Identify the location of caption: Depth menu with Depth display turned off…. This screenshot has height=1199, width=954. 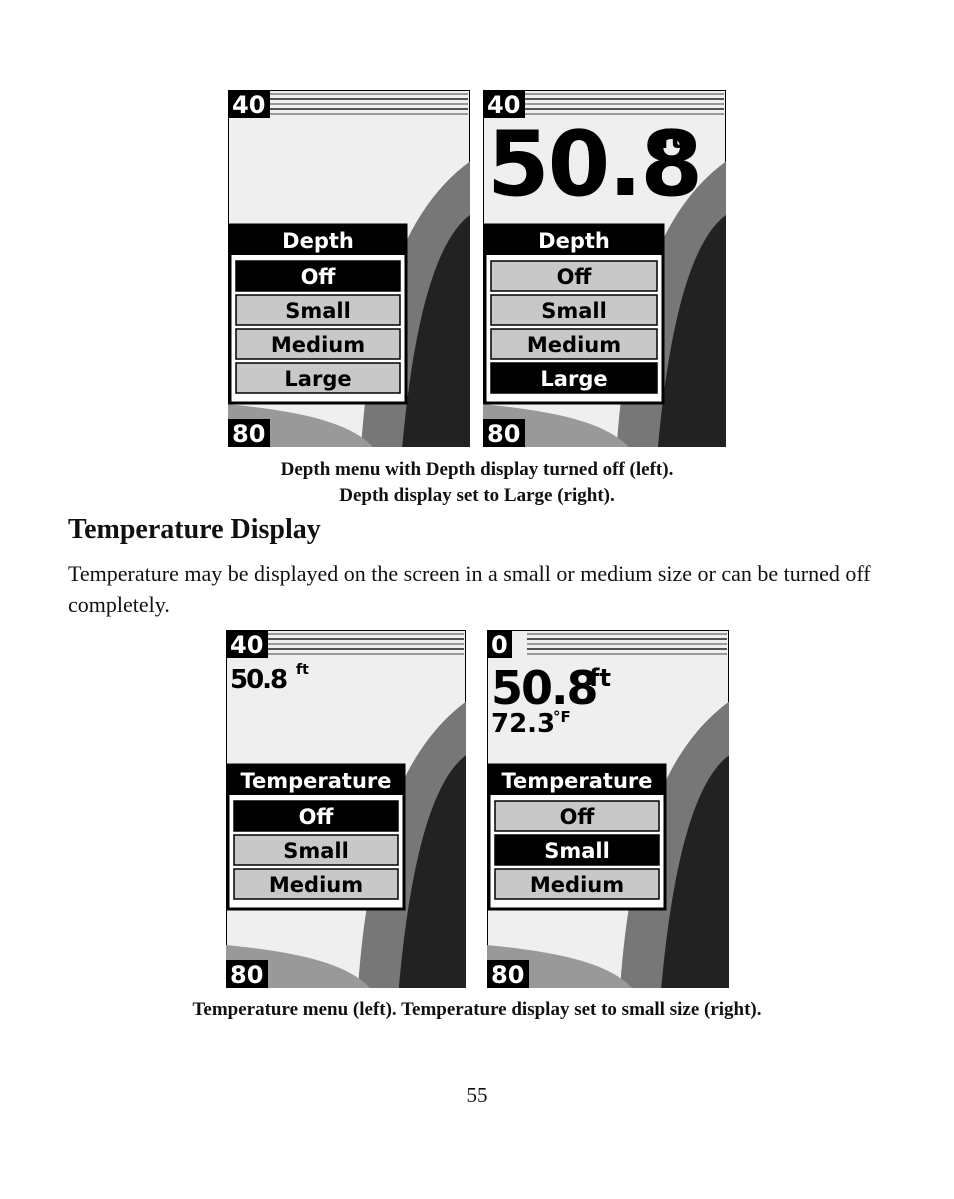
(477, 483).